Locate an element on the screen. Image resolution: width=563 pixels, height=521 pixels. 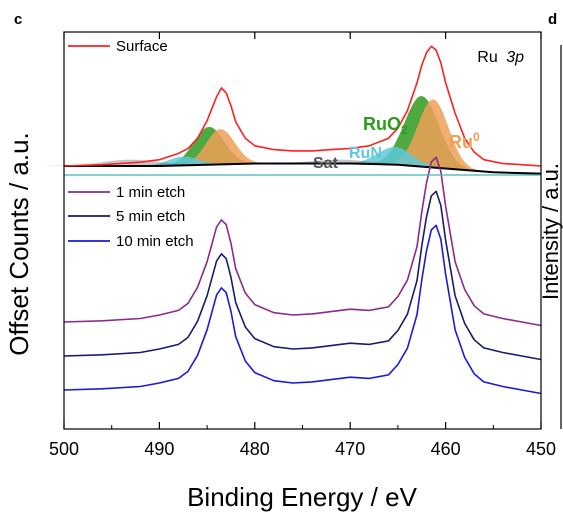
panel-label-d: d is located at coordinates (552, 19).